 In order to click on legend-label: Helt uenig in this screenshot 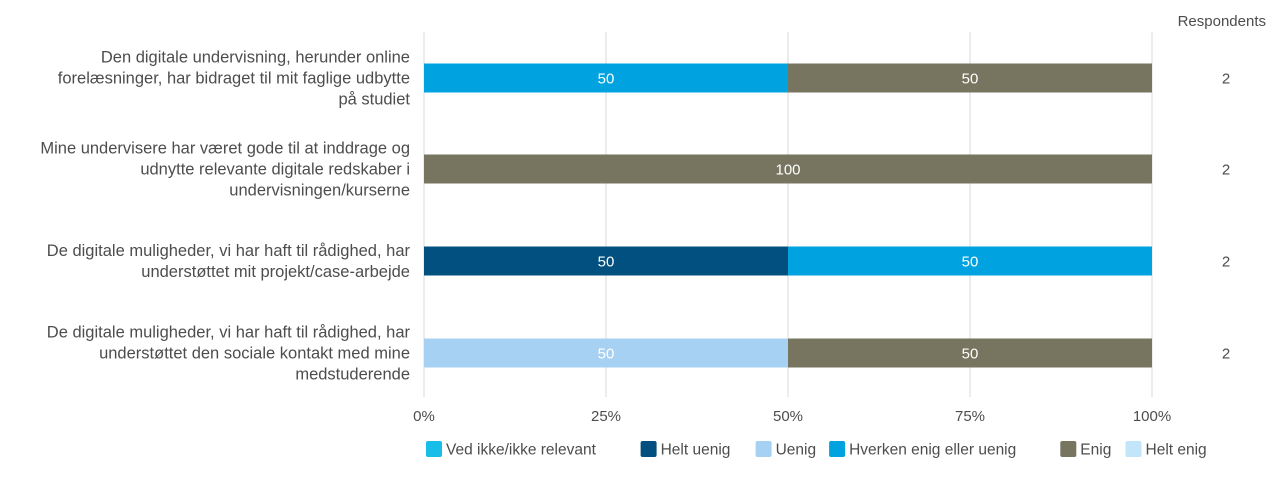, I will do `click(696, 450)`.